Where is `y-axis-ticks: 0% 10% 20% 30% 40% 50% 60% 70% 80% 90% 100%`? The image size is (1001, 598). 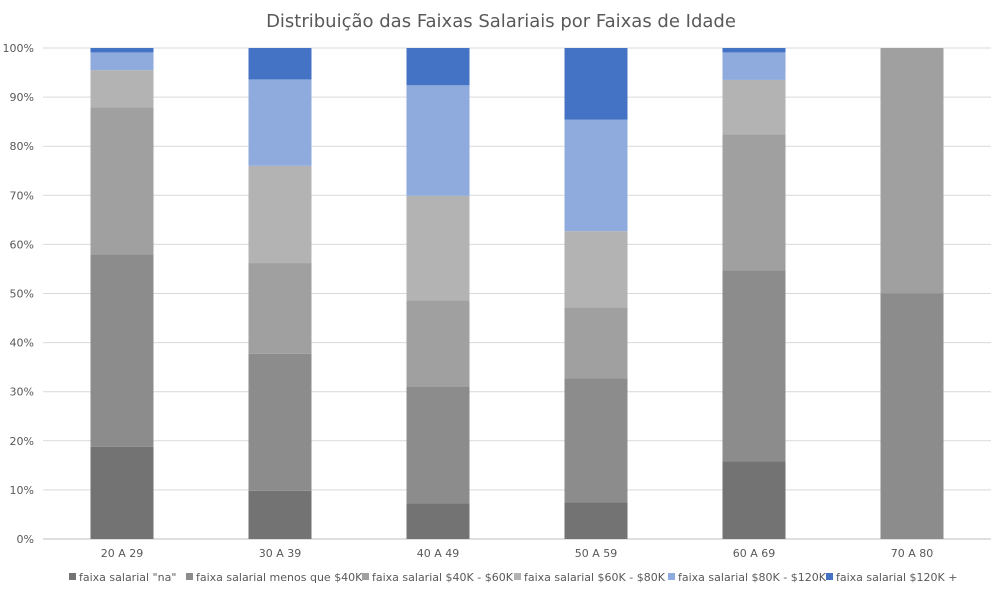 y-axis-ticks: 0% 10% 20% 30% 40% 50% 60% 70% 80% 90% 100% is located at coordinates (18, 294).